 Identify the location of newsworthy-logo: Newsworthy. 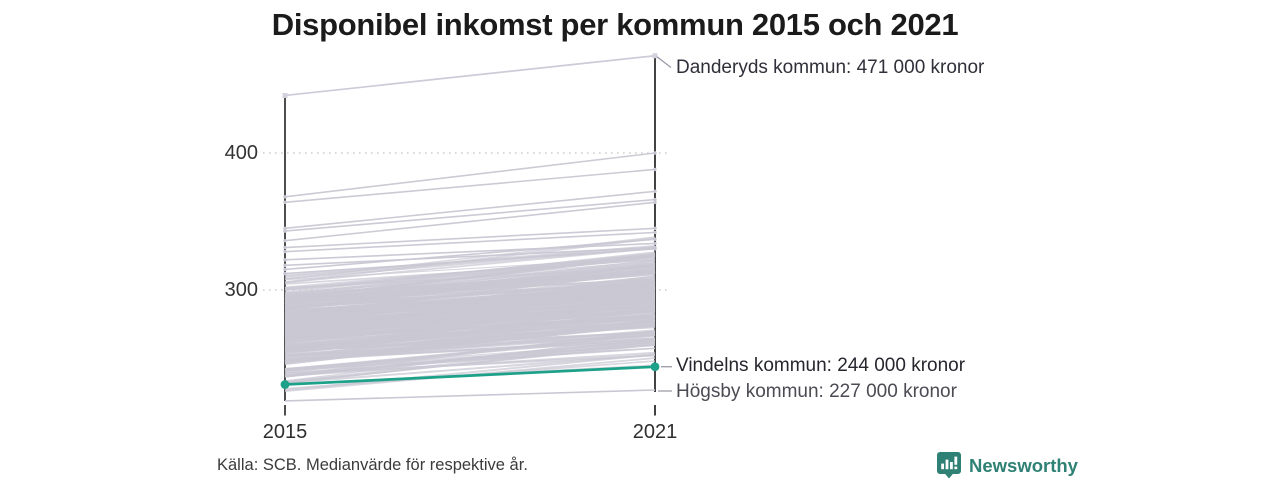
(1007, 465).